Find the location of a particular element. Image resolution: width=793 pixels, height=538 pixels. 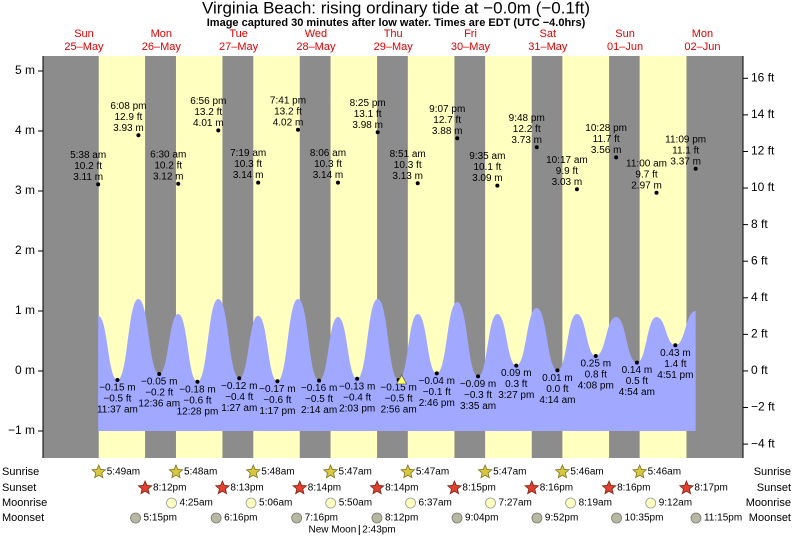

y-tick-label: 3 m is located at coordinates (25, 190).